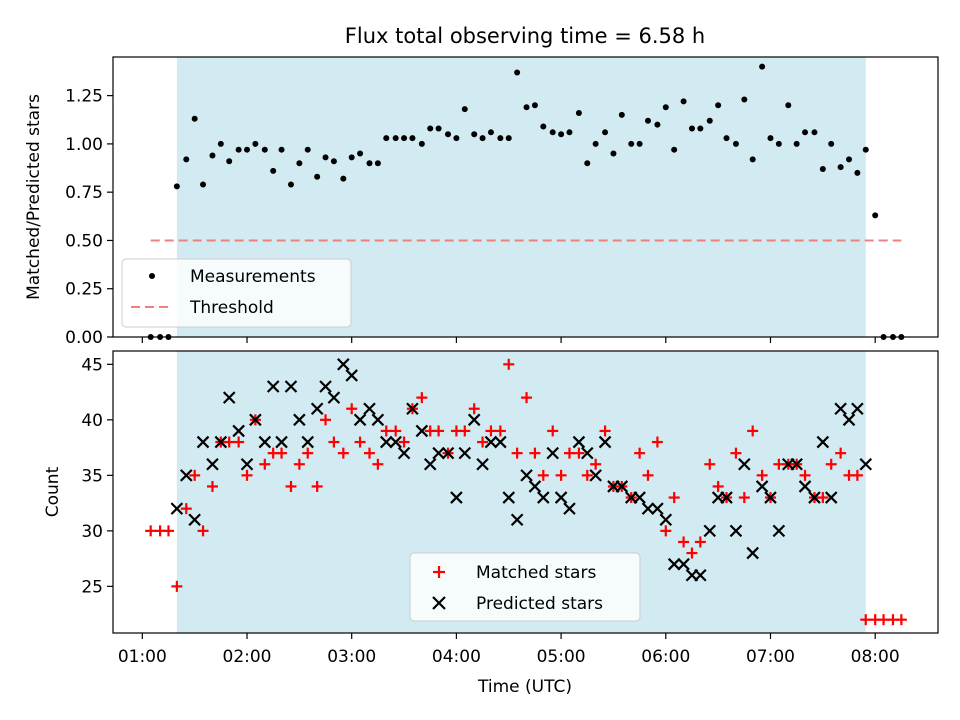 This screenshot has width=960, height=720. Describe the element at coordinates (525, 36) in the screenshot. I see `chart-title: Flux total observing time = 6.58 h` at that location.